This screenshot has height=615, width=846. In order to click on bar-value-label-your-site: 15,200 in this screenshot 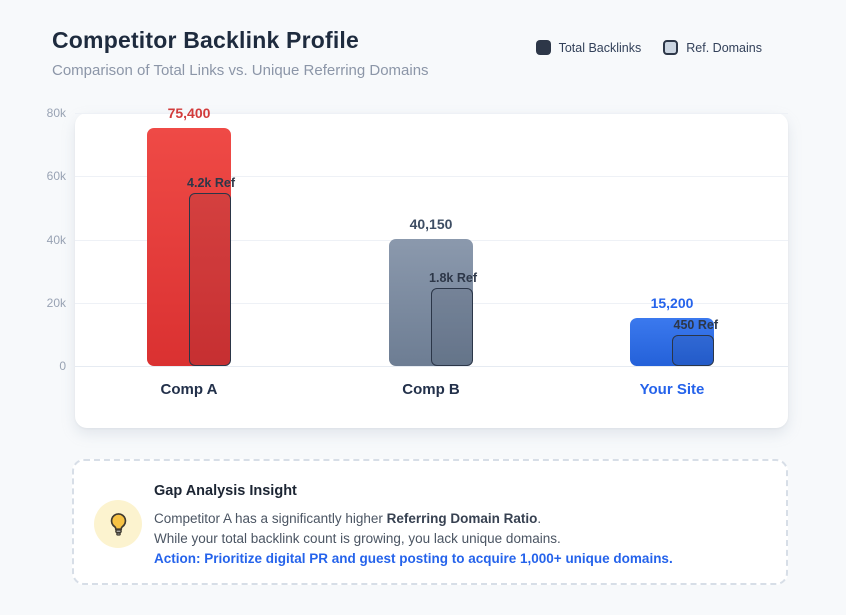, I will do `click(672, 303)`.